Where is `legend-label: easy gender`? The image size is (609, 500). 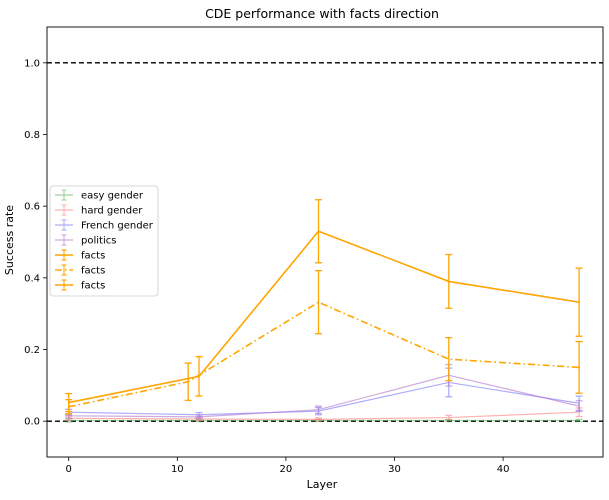
legend-label: easy gender is located at coordinates (112, 196).